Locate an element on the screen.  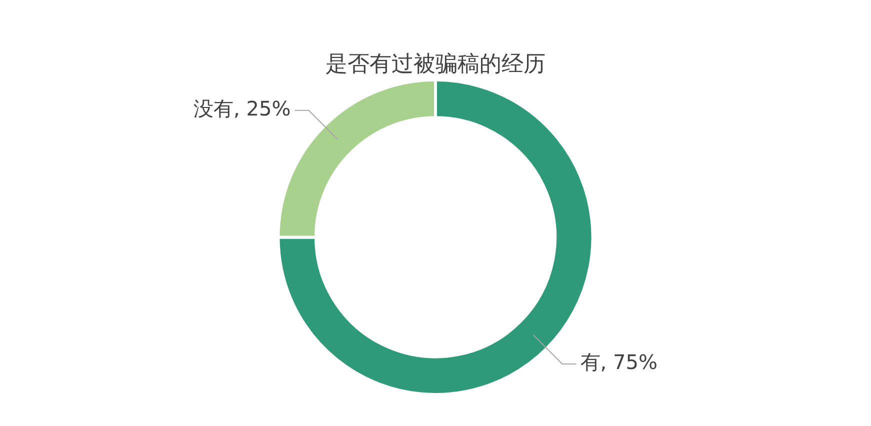
chart-title: 是否有过被骗稿的经历 is located at coordinates (436, 64).